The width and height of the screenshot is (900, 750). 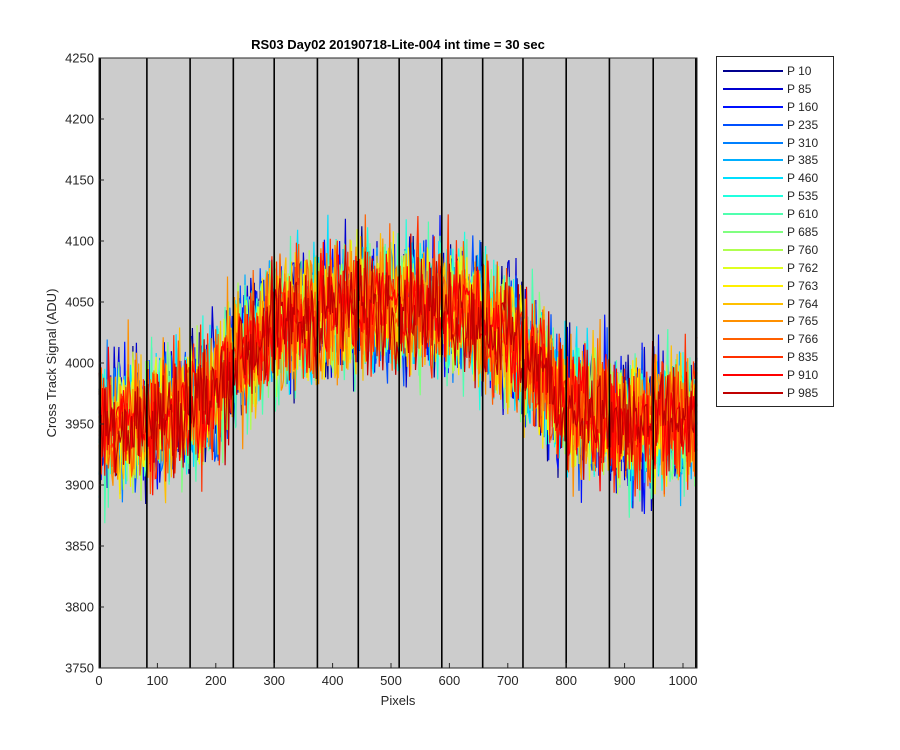 I want to click on legend-label: P 235, so click(x=803, y=124).